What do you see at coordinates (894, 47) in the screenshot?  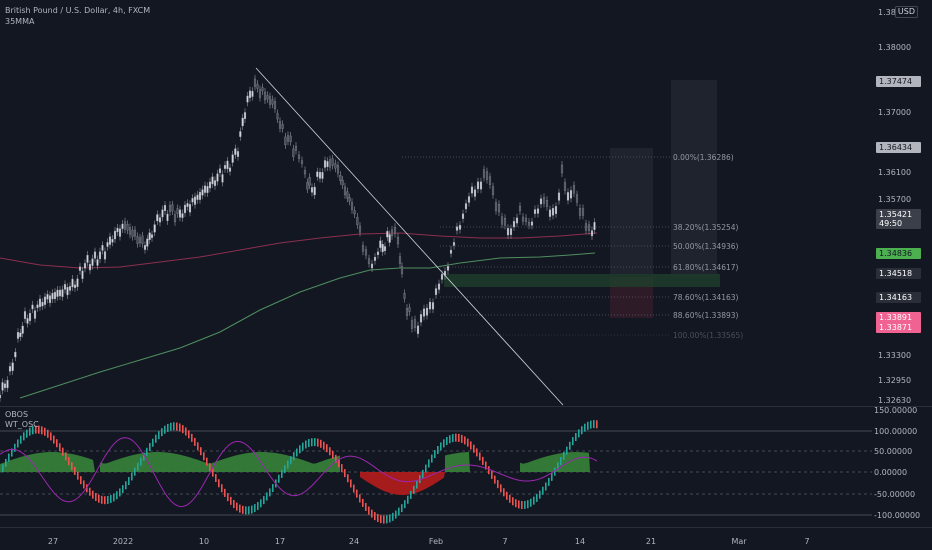 I see `price-tick: 1.38000` at bounding box center [894, 47].